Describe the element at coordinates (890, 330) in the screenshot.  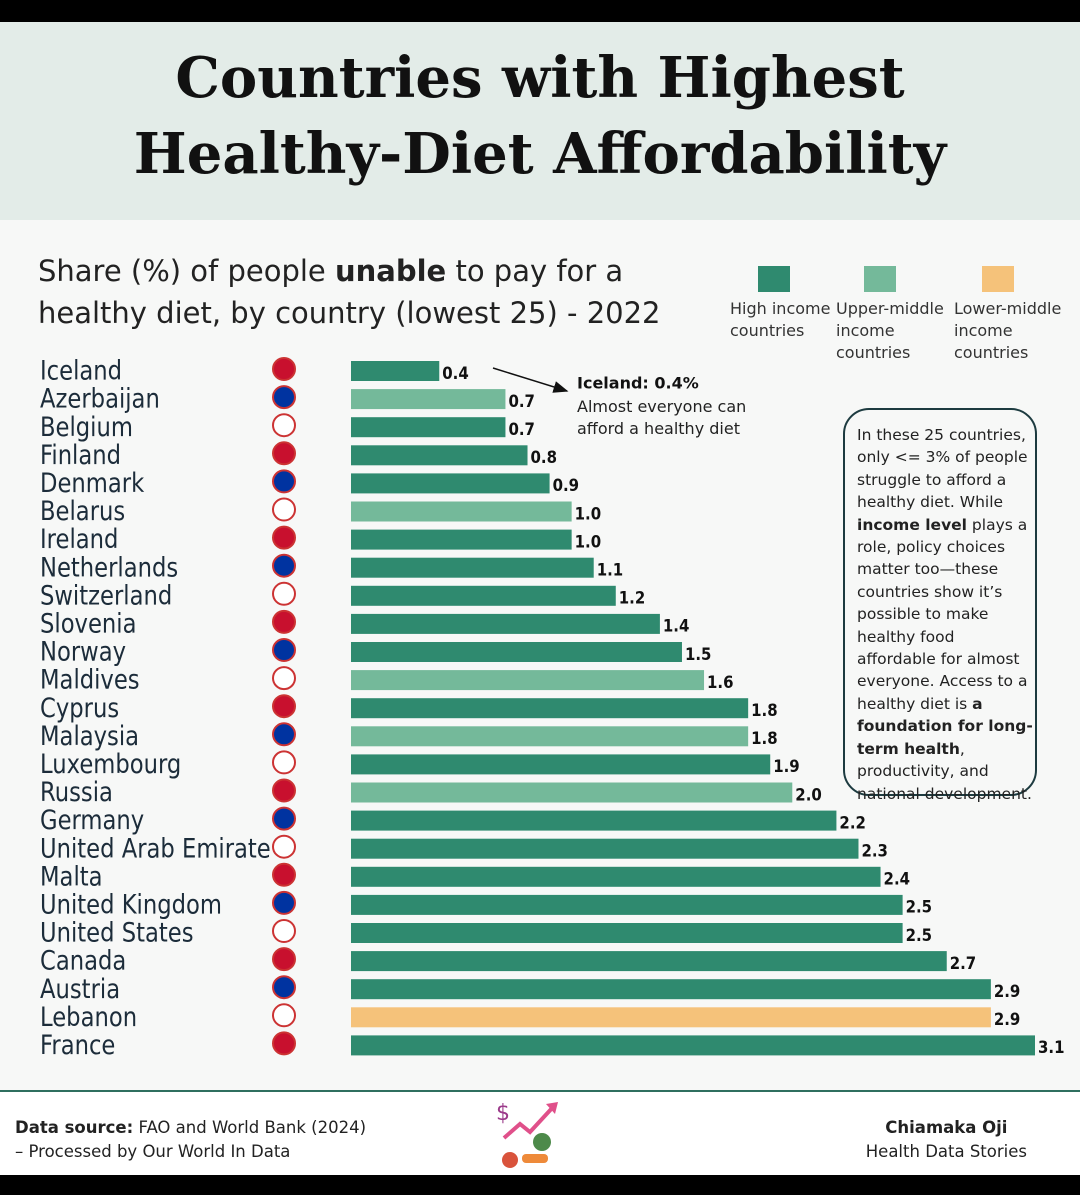
I see `legend-label: Upper-middle income countries` at that location.